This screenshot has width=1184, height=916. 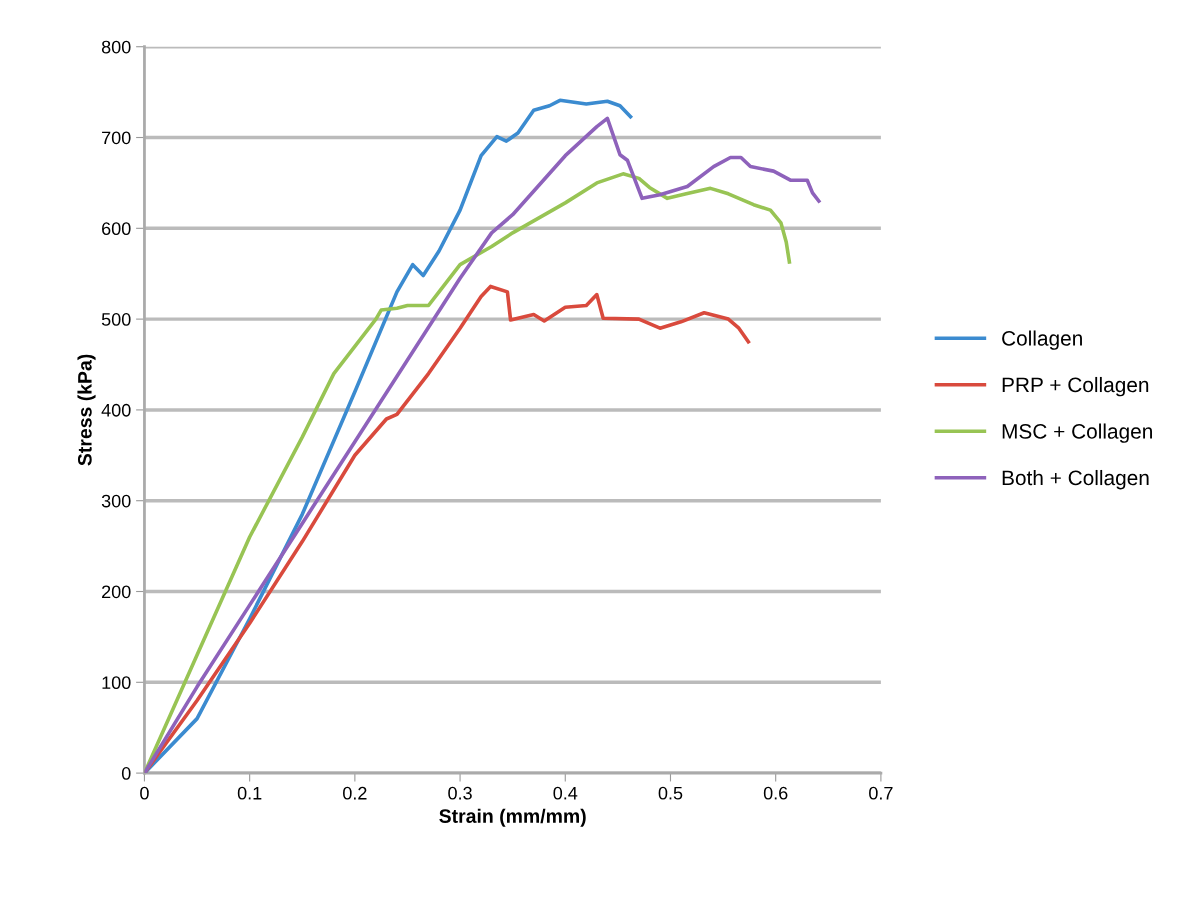 I want to click on x-axis-title: Strain (mm/mm), so click(x=512, y=817).